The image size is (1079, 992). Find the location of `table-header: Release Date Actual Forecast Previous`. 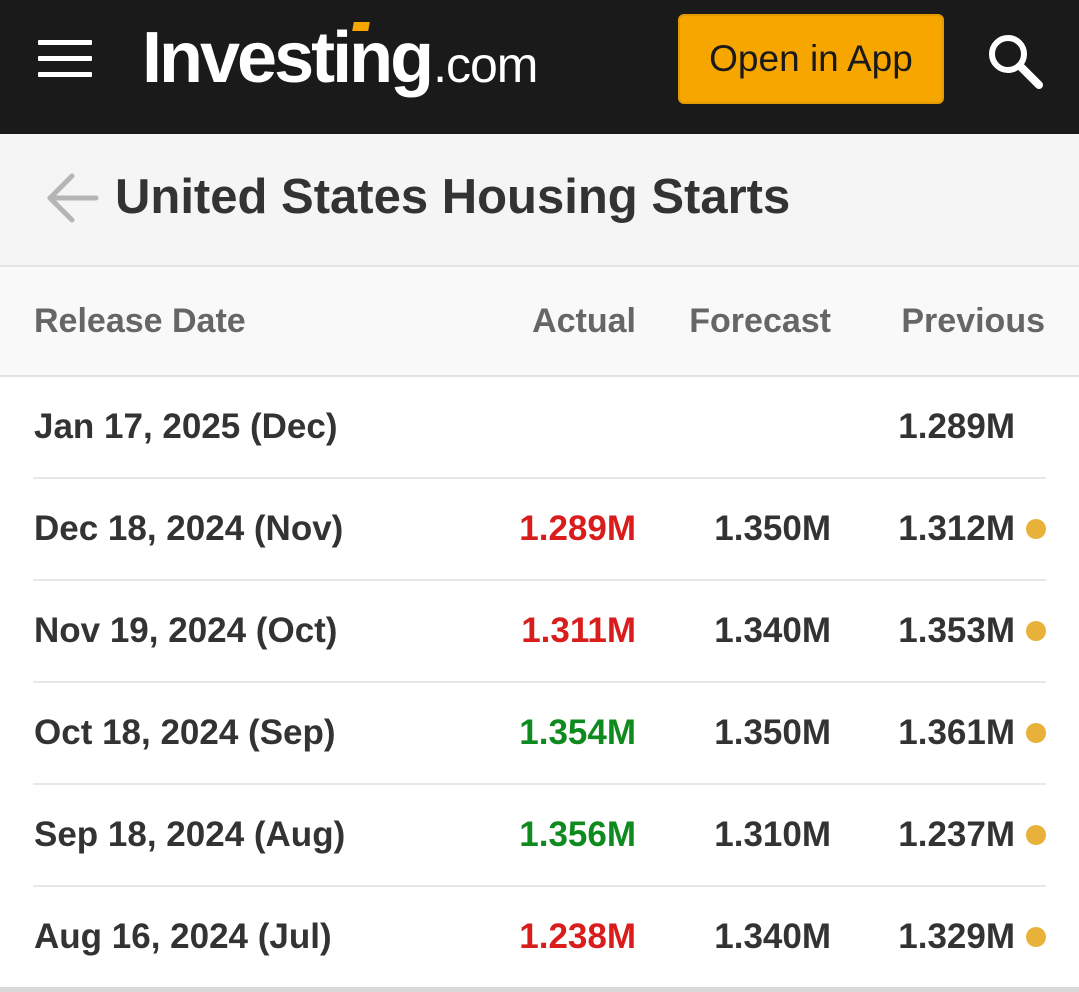

table-header: Release Date Actual Forecast Previous is located at coordinates (539, 322).